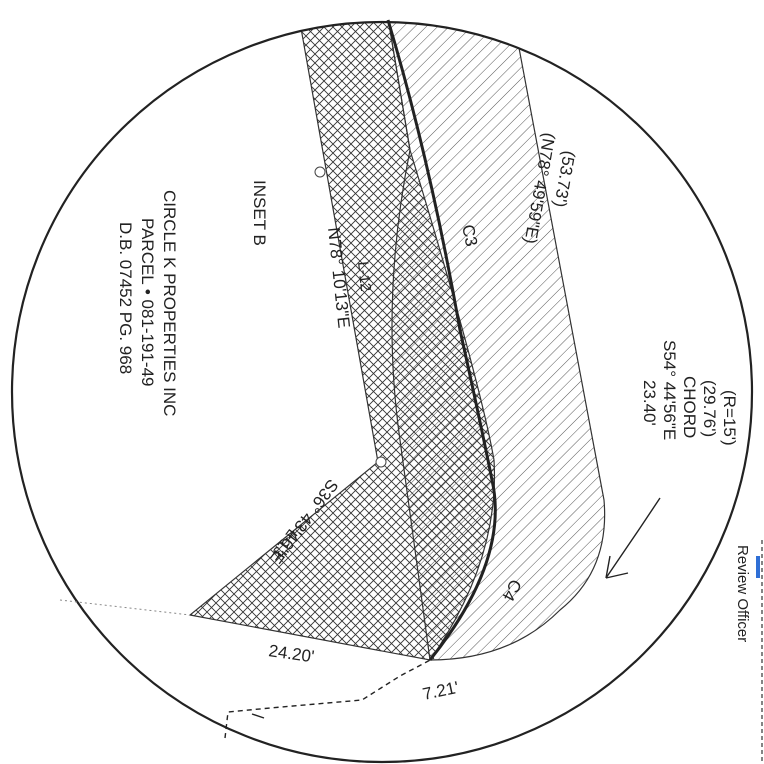  Describe the element at coordinates (633, 538) in the screenshot. I see `chord-leader-line` at that location.